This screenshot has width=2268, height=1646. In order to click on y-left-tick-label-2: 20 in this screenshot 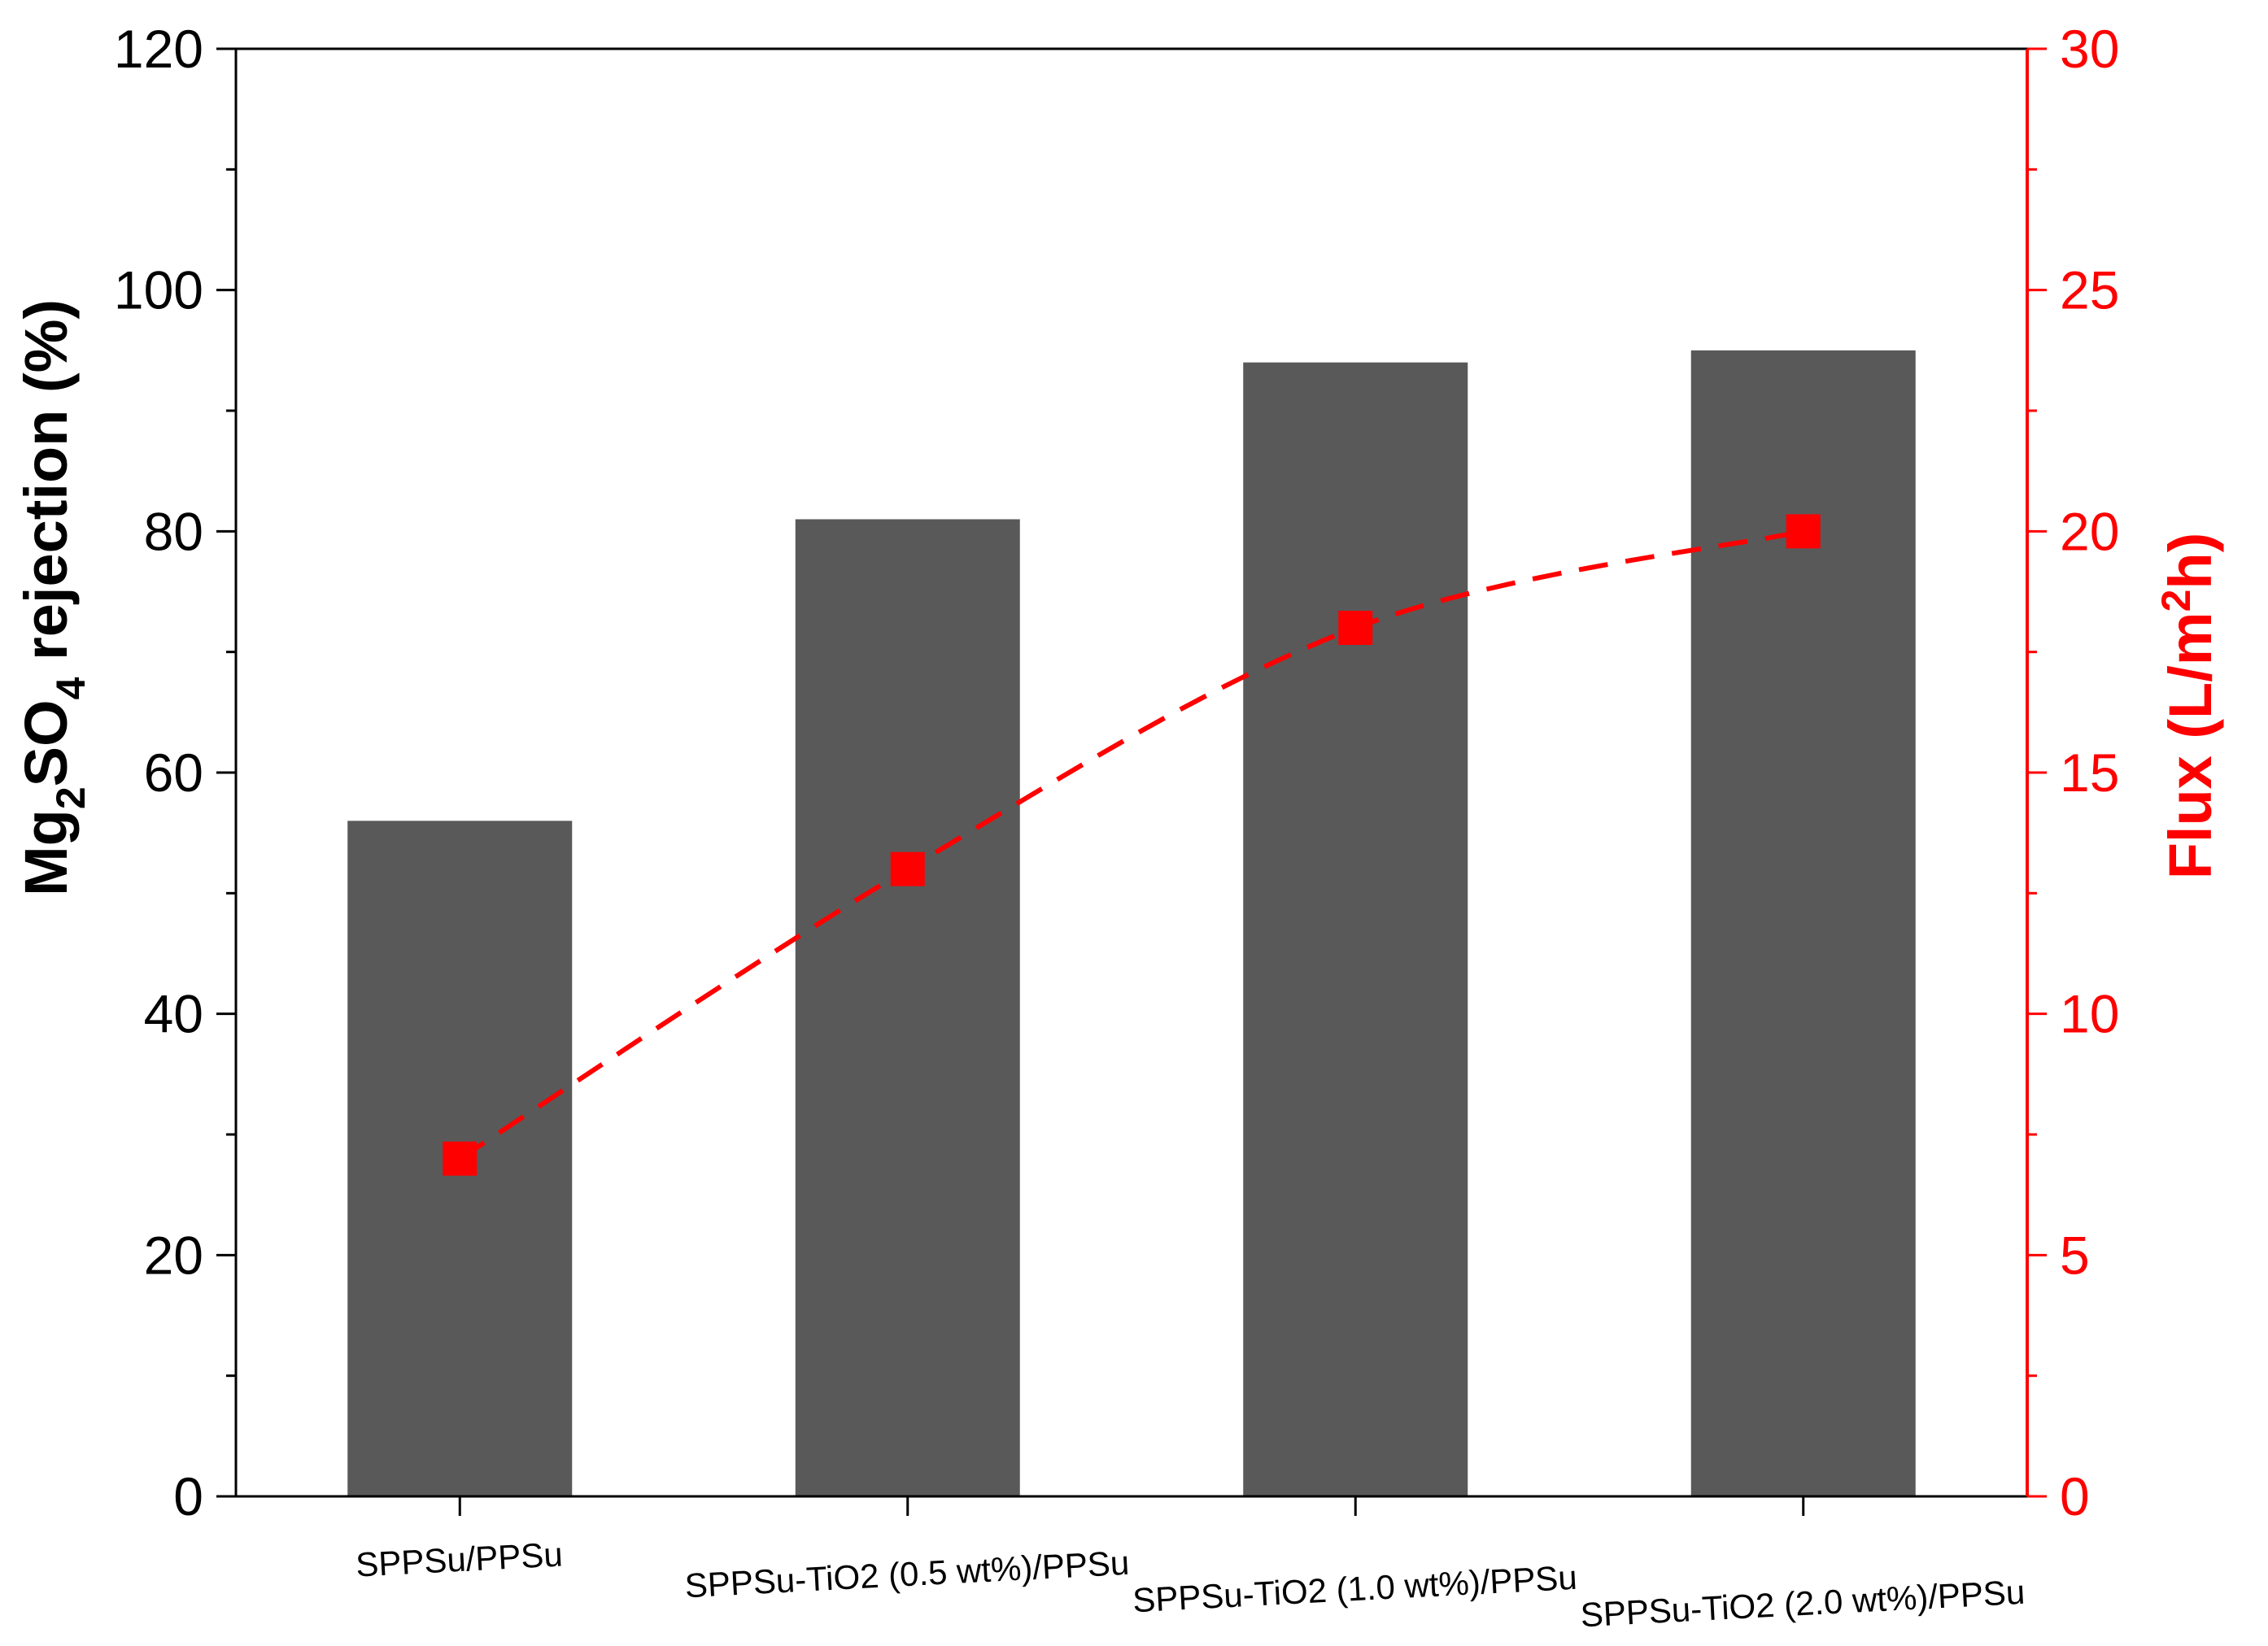, I will do `click(173, 1255)`.